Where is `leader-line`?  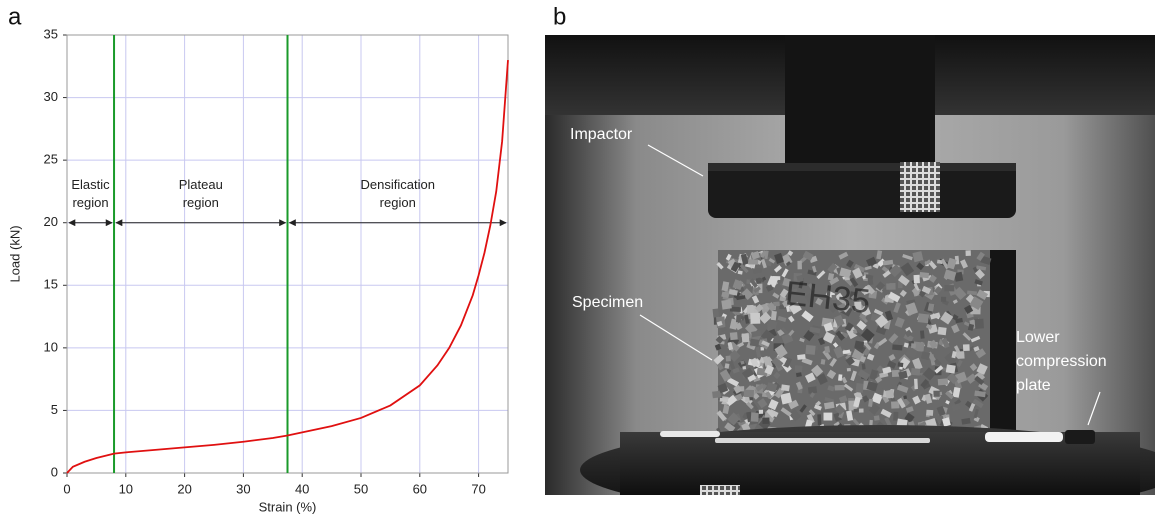 leader-line is located at coordinates (1094, 408).